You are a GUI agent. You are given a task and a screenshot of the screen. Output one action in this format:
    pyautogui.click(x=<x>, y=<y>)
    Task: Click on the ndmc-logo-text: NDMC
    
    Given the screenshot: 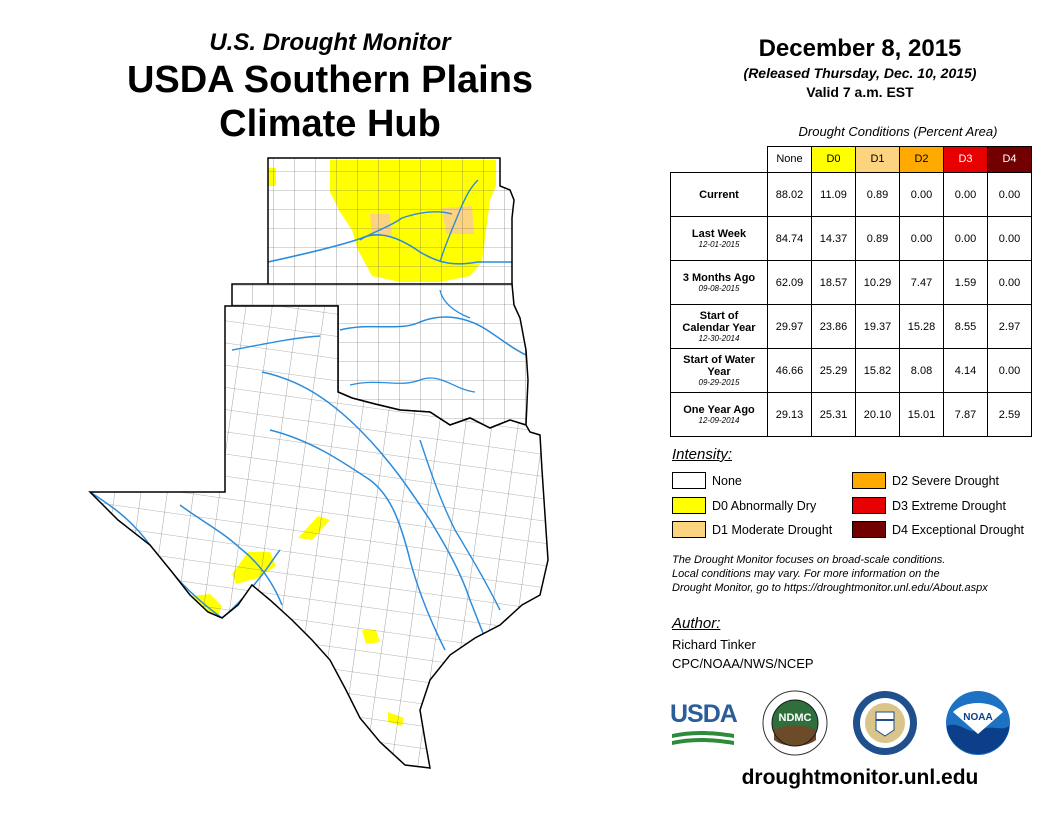 What is the action you would take?
    pyautogui.click(x=795, y=718)
    